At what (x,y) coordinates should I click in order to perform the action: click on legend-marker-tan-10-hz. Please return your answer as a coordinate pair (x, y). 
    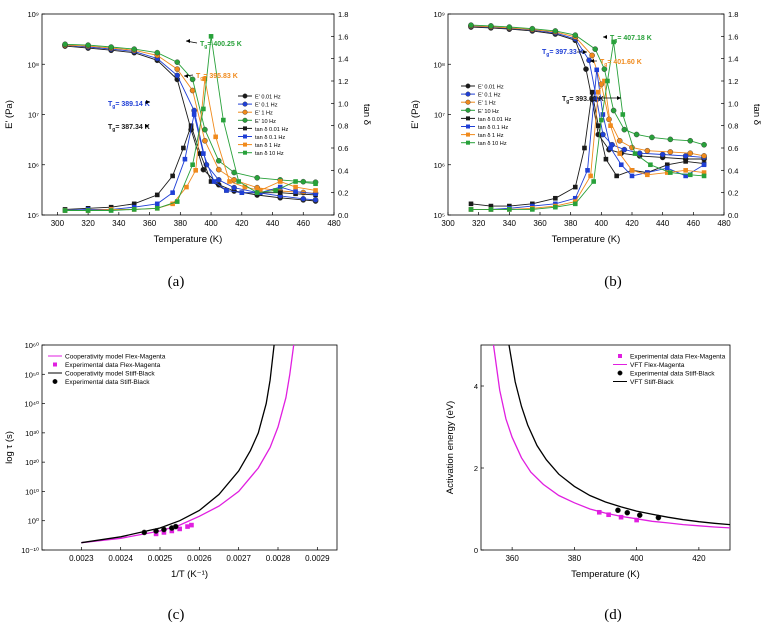
    Looking at the image, I should click on (245, 152).